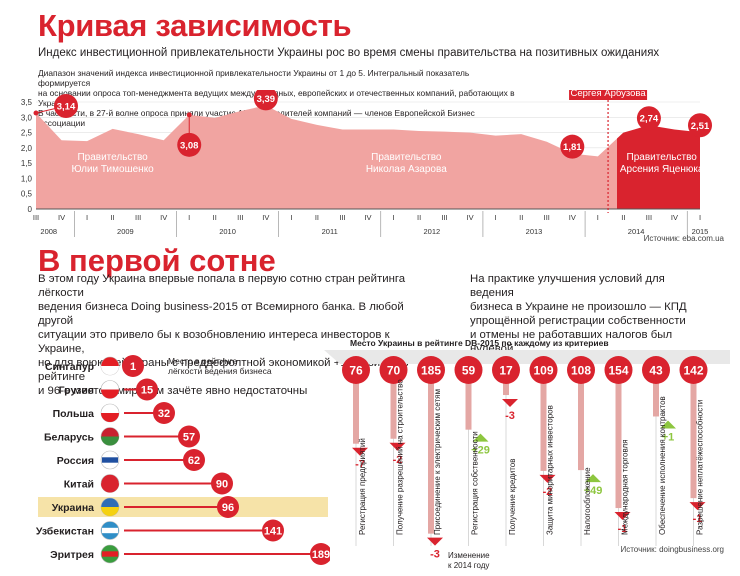 This screenshot has width=740, height=576. I want to click on change-value: -7, so click(360, 465).